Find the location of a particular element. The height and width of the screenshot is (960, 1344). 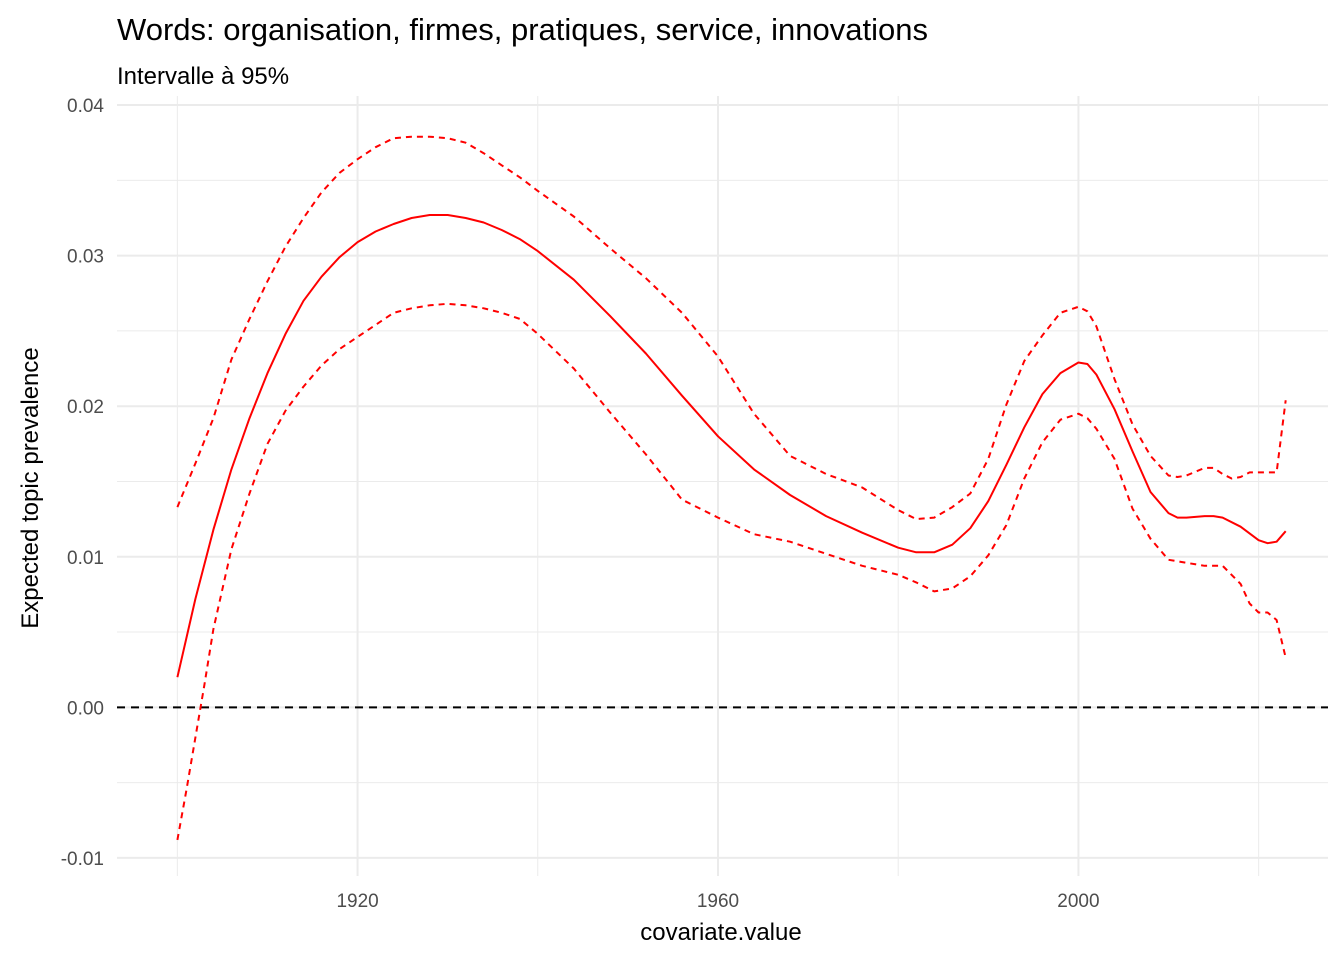

y-tick-label: -0.01 is located at coordinates (82, 859).